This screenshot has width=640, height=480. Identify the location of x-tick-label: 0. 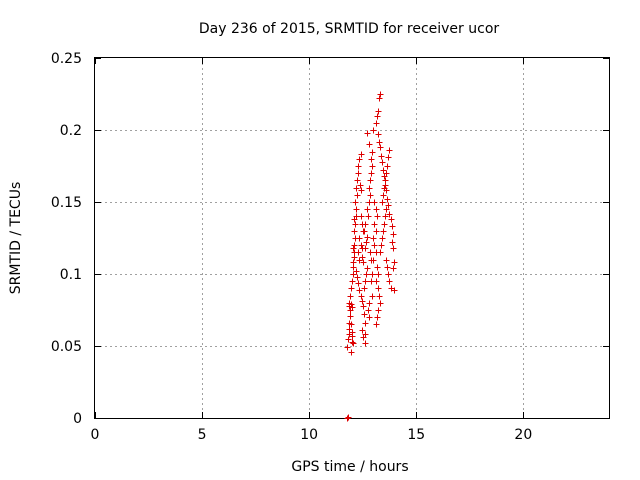
(95, 435).